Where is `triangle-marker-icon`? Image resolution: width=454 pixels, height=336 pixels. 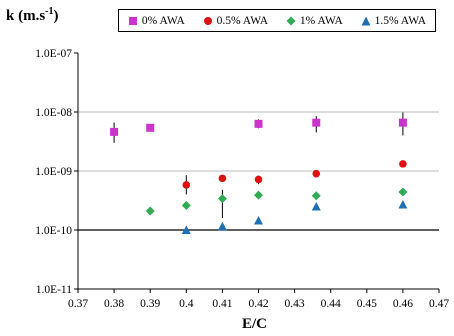 triangle-marker-icon is located at coordinates (366, 20).